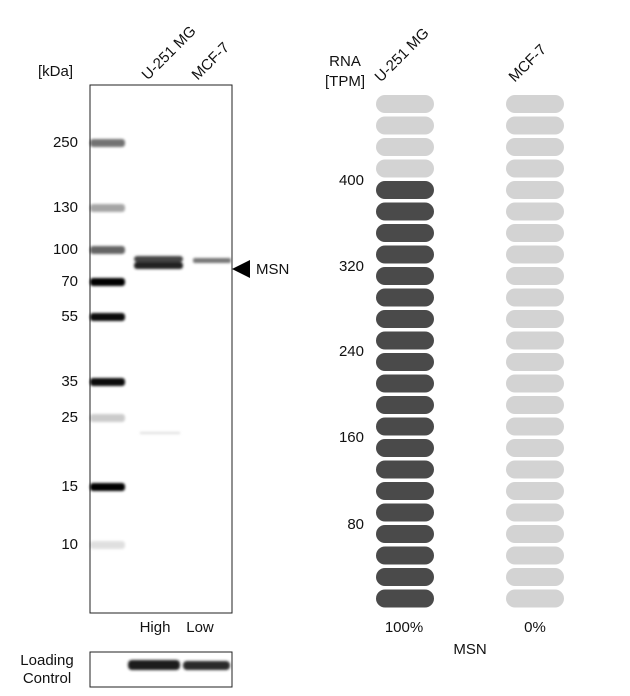  What do you see at coordinates (69, 281) in the screenshot?
I see `marker-label: 70` at bounding box center [69, 281].